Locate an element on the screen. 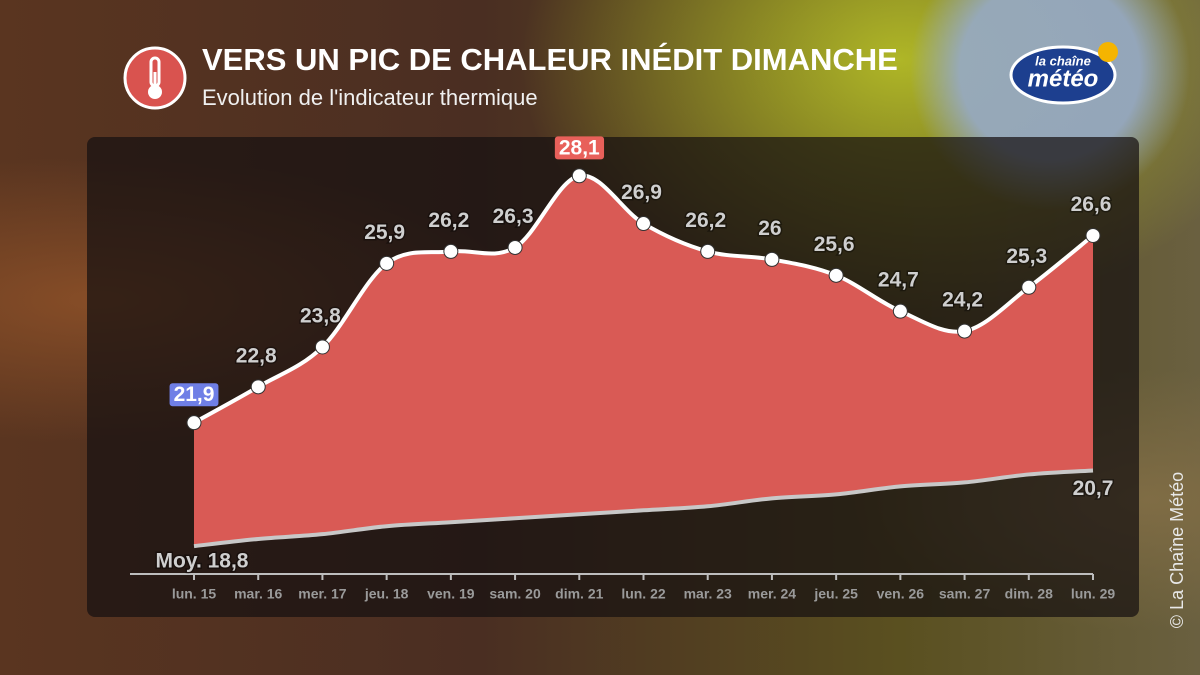 The image size is (1200, 675). x-tick-label: lun. 15 is located at coordinates (194, 594).